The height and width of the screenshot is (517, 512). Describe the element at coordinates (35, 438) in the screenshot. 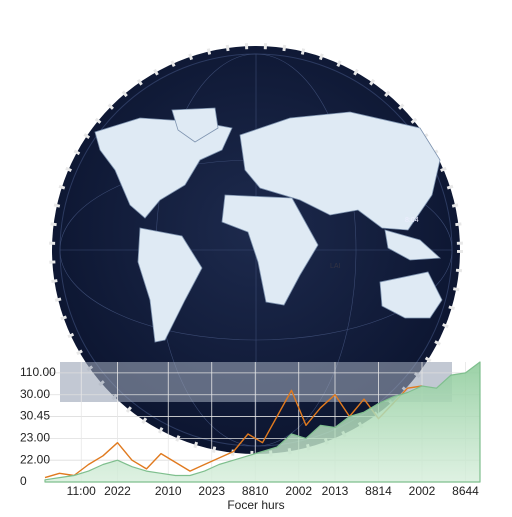

I see `y-tick-label: 23.00` at that location.